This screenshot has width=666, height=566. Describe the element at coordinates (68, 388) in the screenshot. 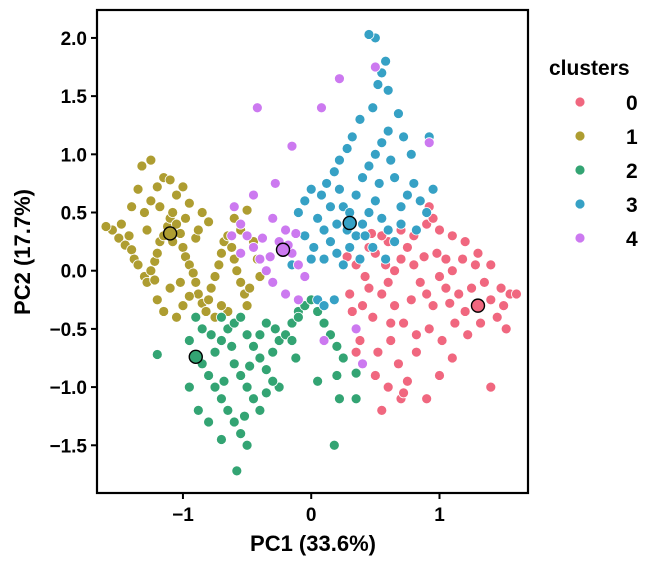

I see `y-tick-label: −1.0` at that location.